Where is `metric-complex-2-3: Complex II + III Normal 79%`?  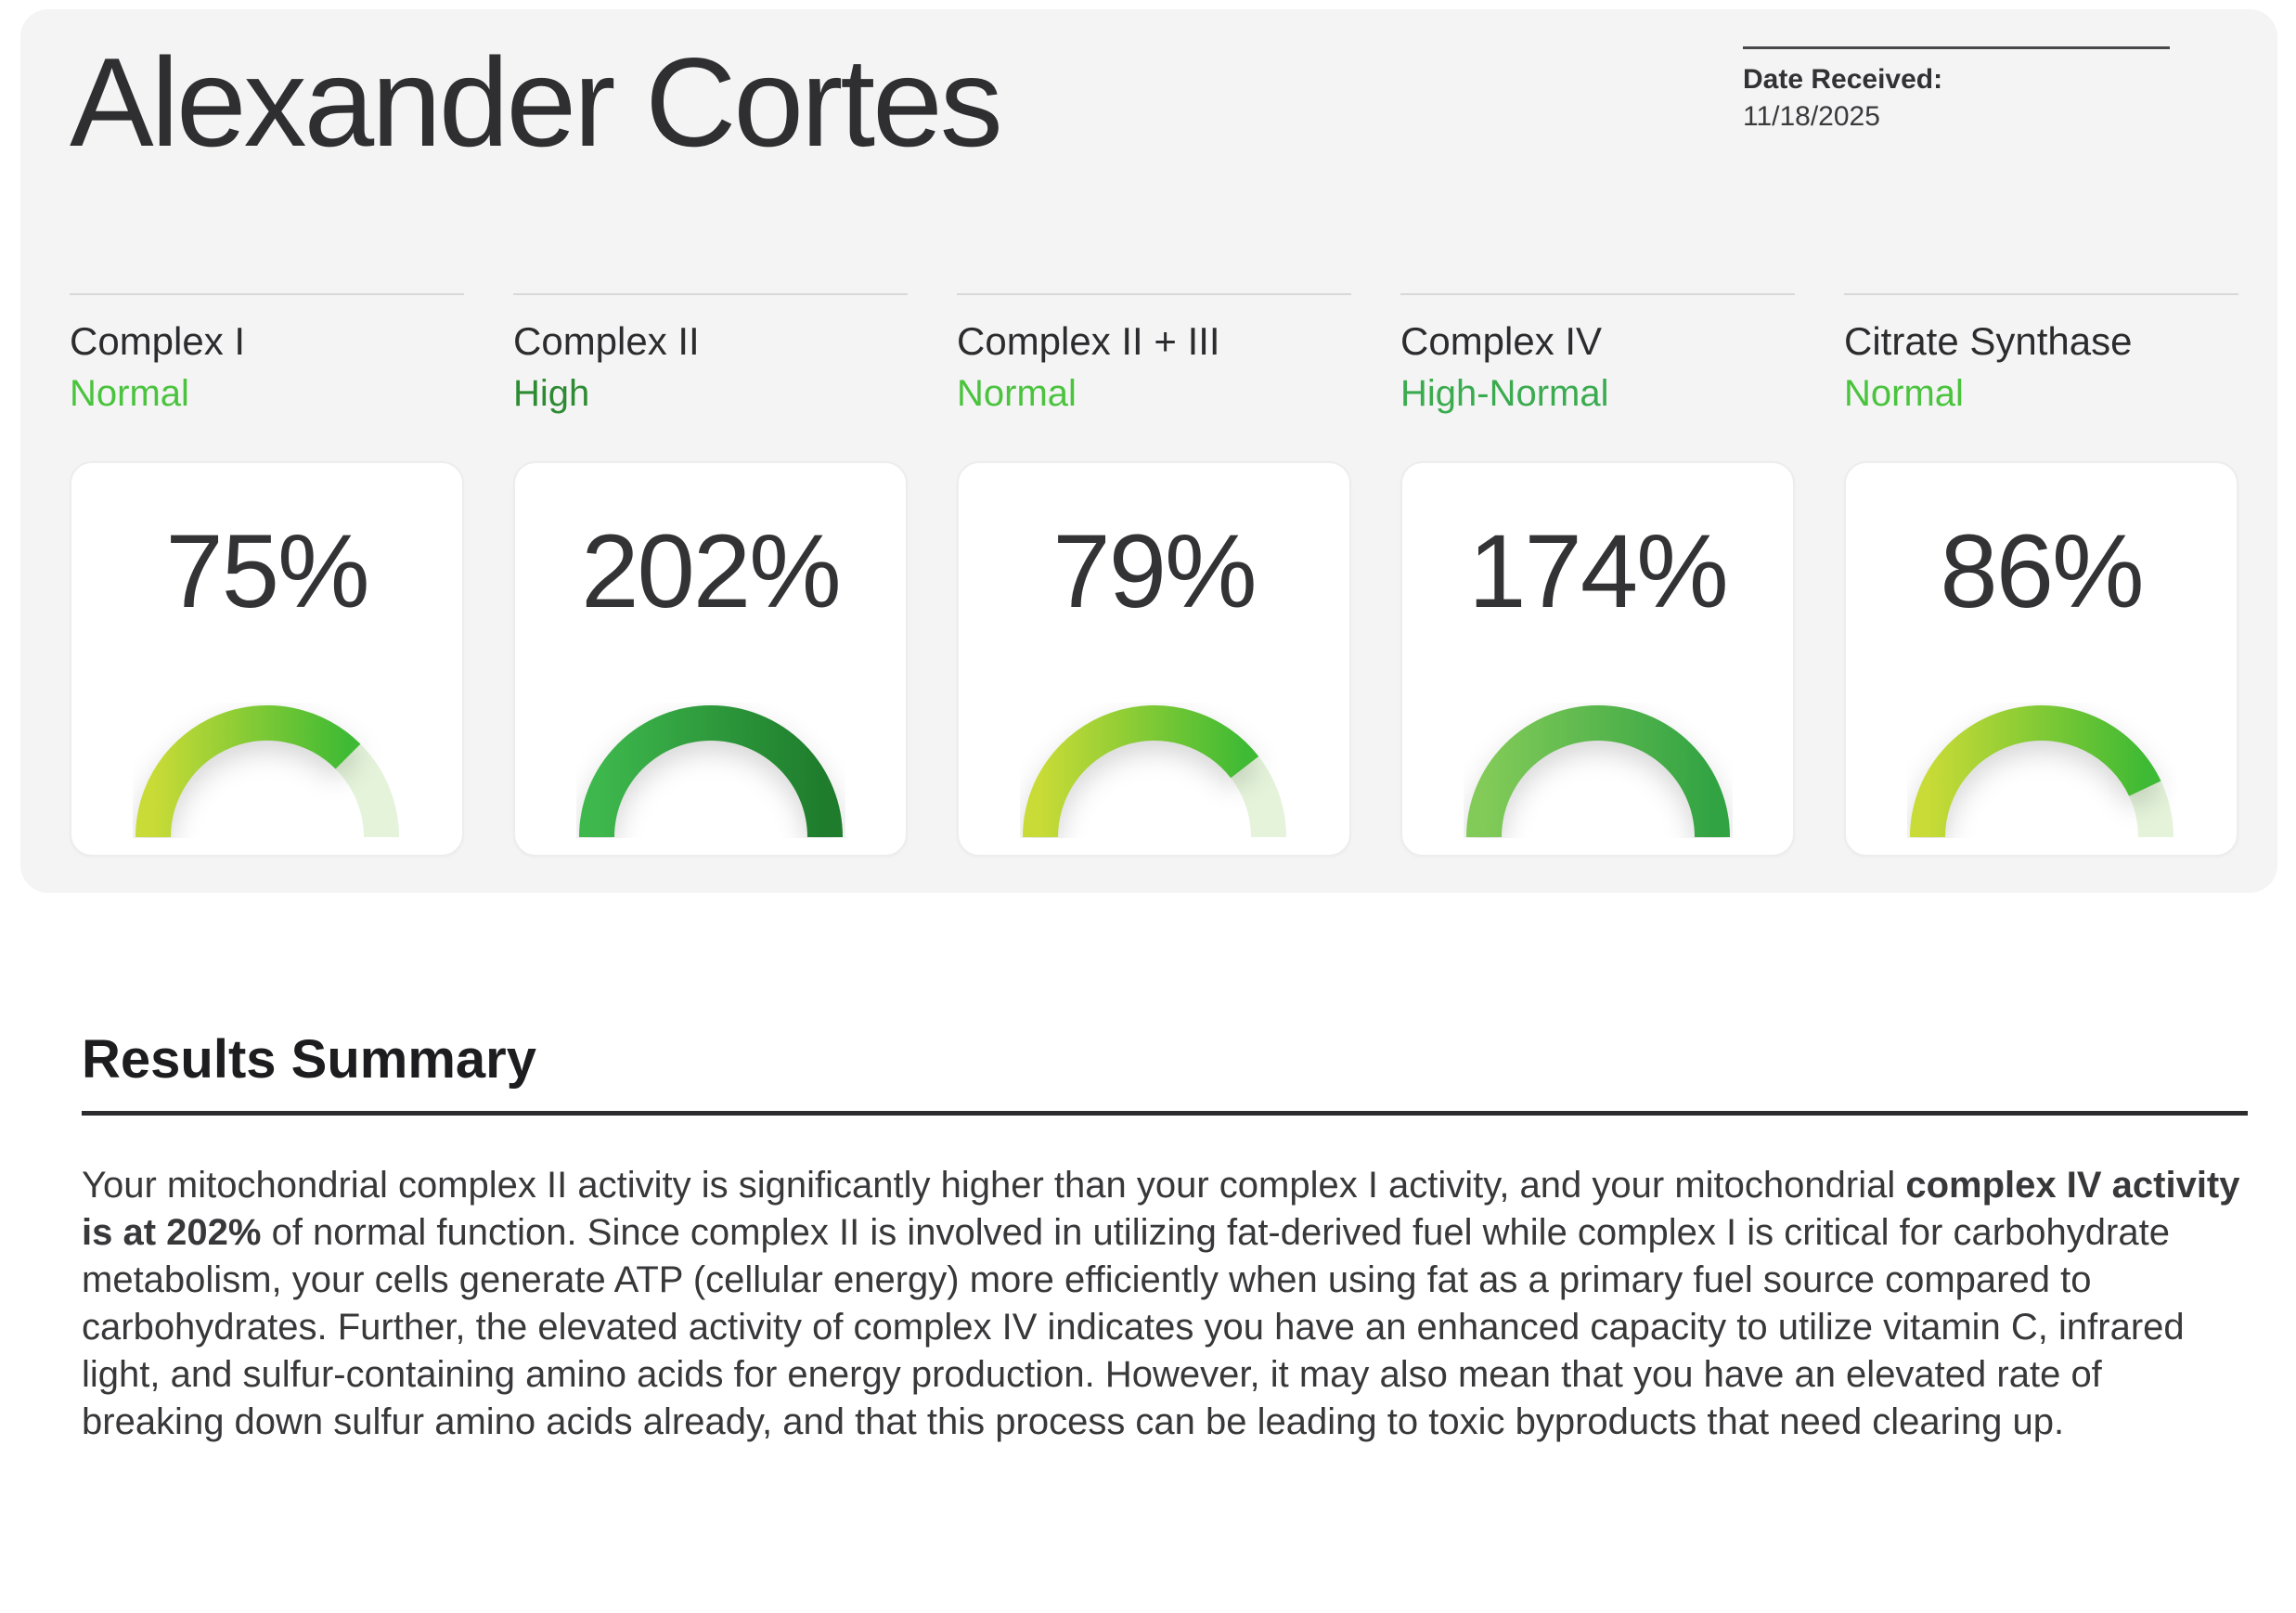 metric-complex-2-3: Complex II + III Normal 79% is located at coordinates (1154, 575).